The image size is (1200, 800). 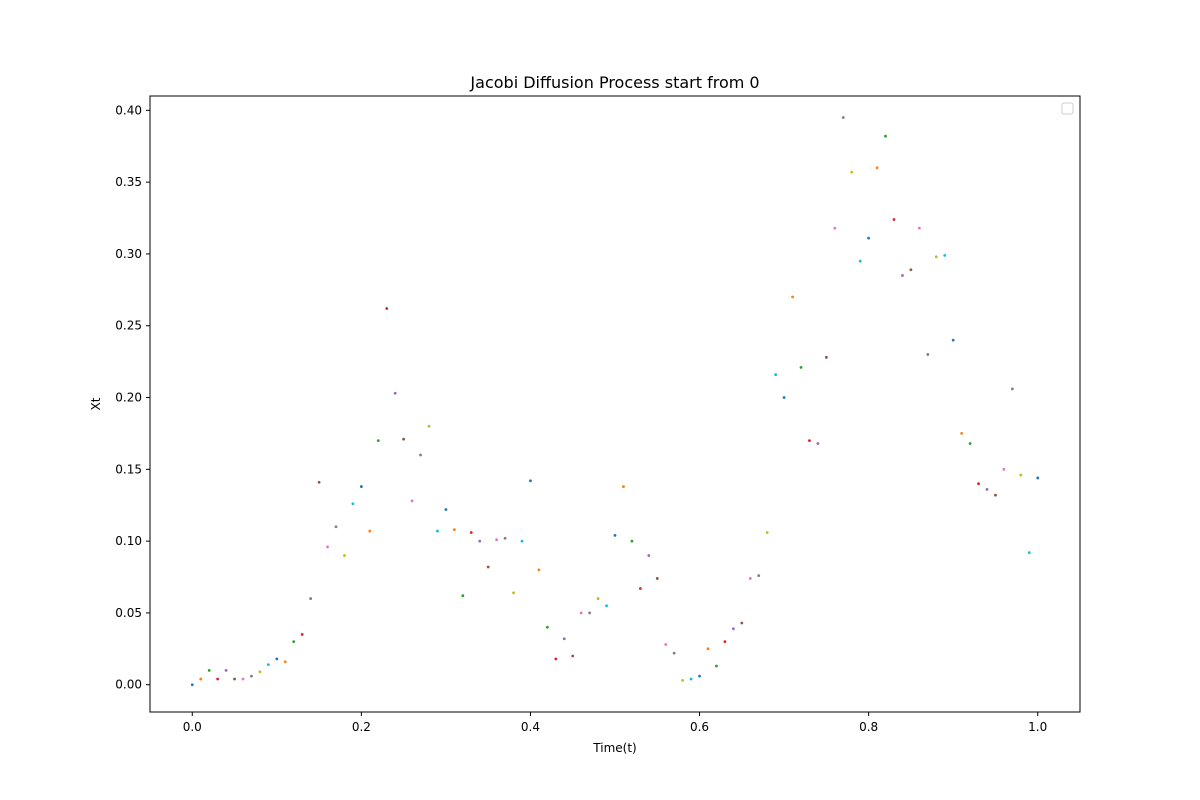 What do you see at coordinates (614, 82) in the screenshot?
I see `chart-title: Jacobi Diffusion Process start from 0` at bounding box center [614, 82].